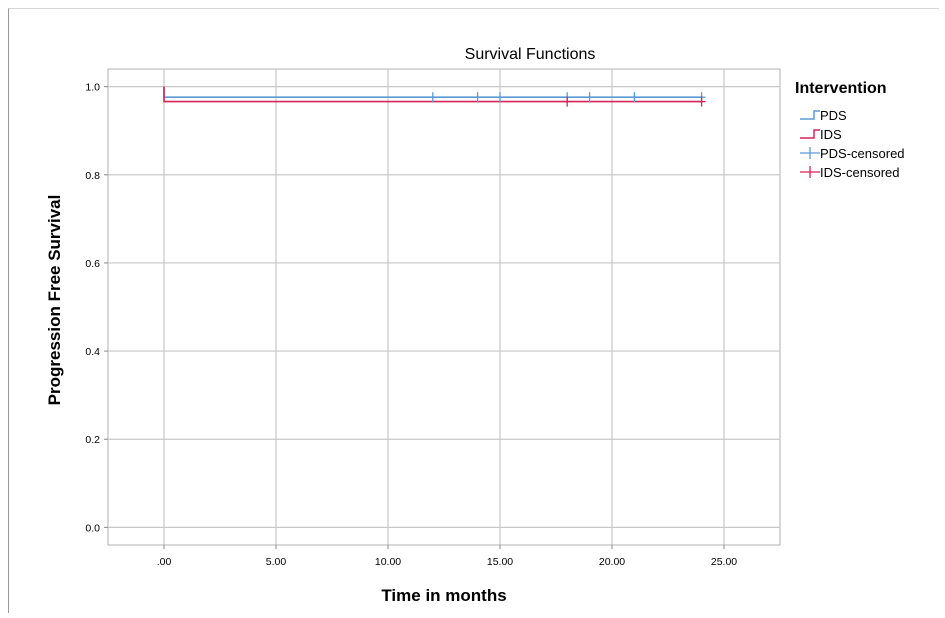  Describe the element at coordinates (852, 144) in the screenshot. I see `legend: PDS IDS PDS-censored IDS-censored` at that location.